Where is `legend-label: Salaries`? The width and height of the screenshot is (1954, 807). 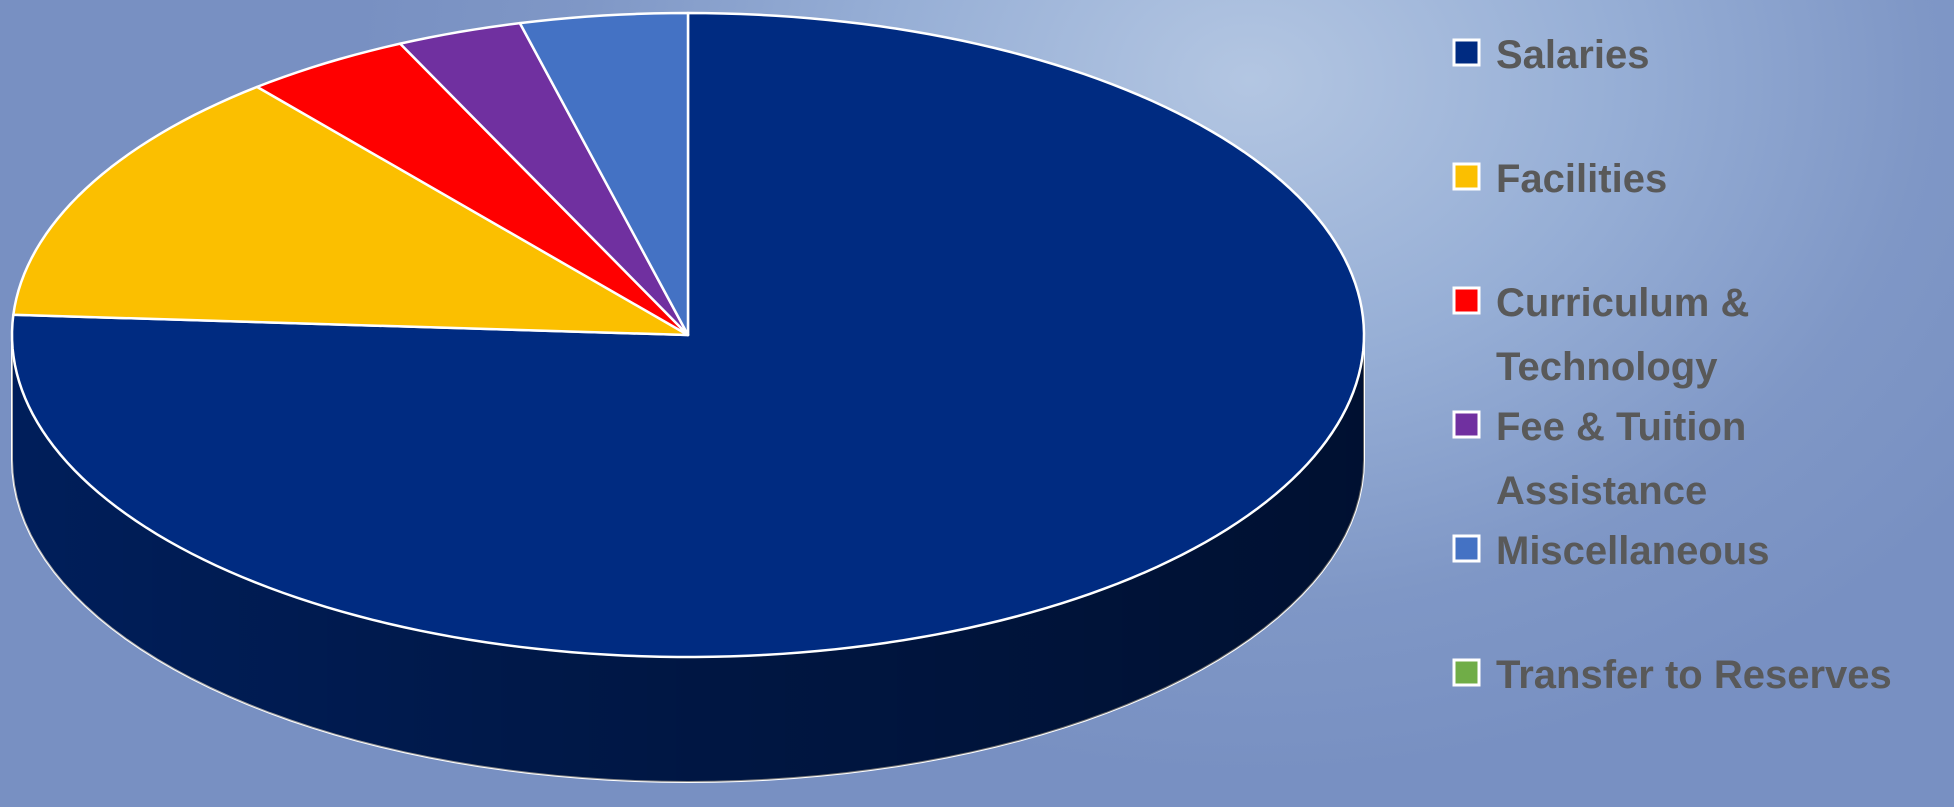
legend-label: Salaries is located at coordinates (1572, 55).